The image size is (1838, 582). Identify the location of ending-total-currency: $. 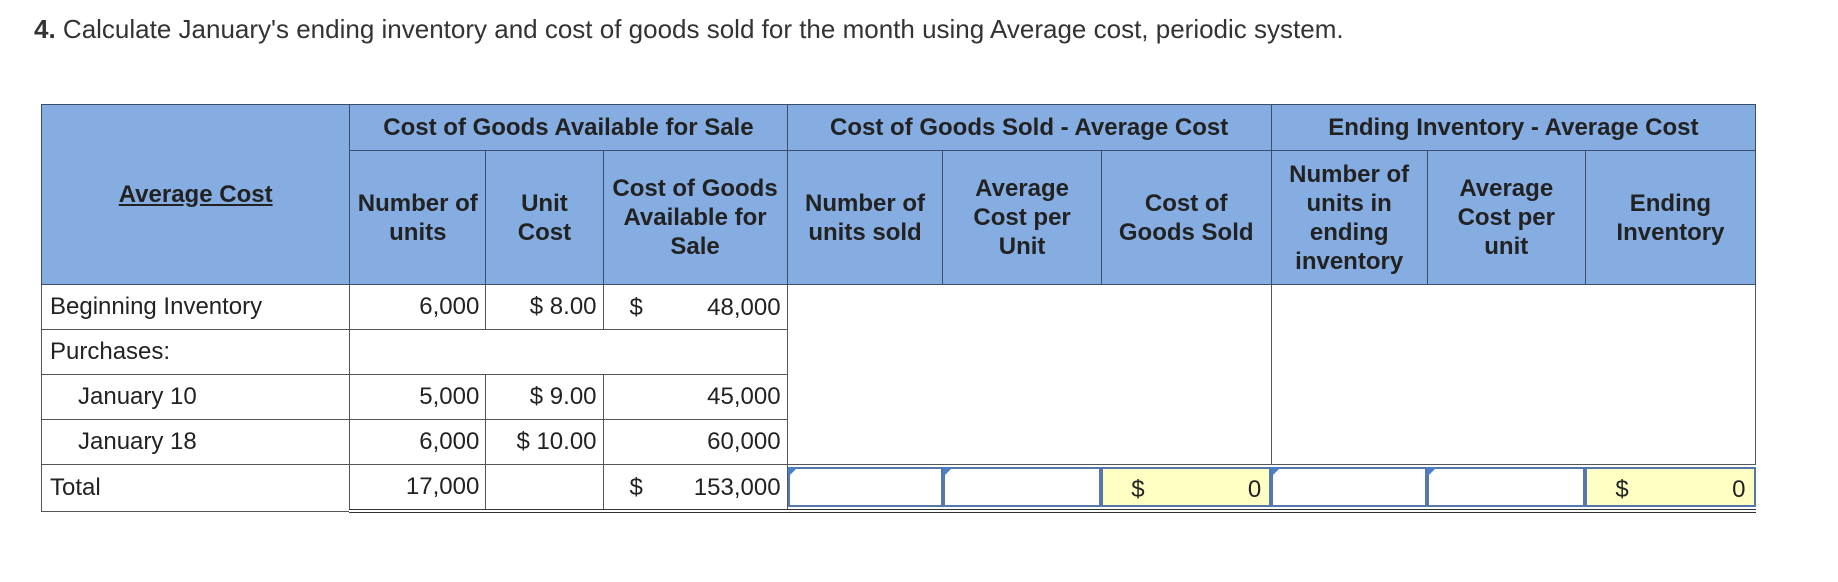
(1622, 489).